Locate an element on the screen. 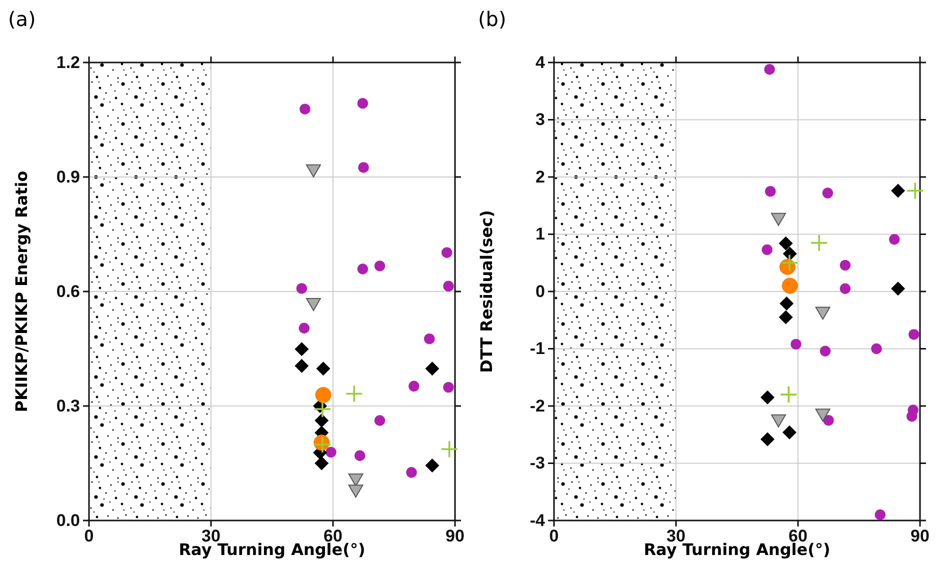 This screenshot has height=581, width=939. y-tick-label: 2 is located at coordinates (540, 176).